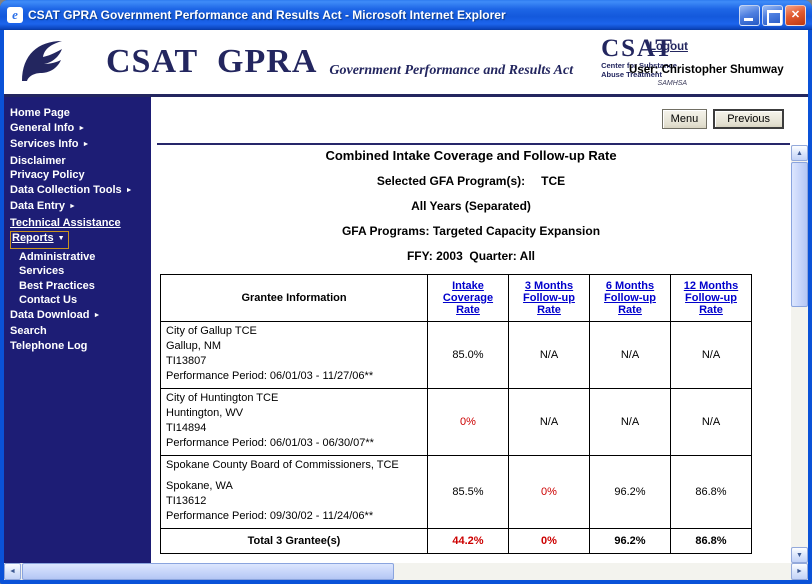 This screenshot has height=584, width=812. I want to click on sidebar-item-data-collection-tools: Data Collection Tools ►, so click(71, 189).